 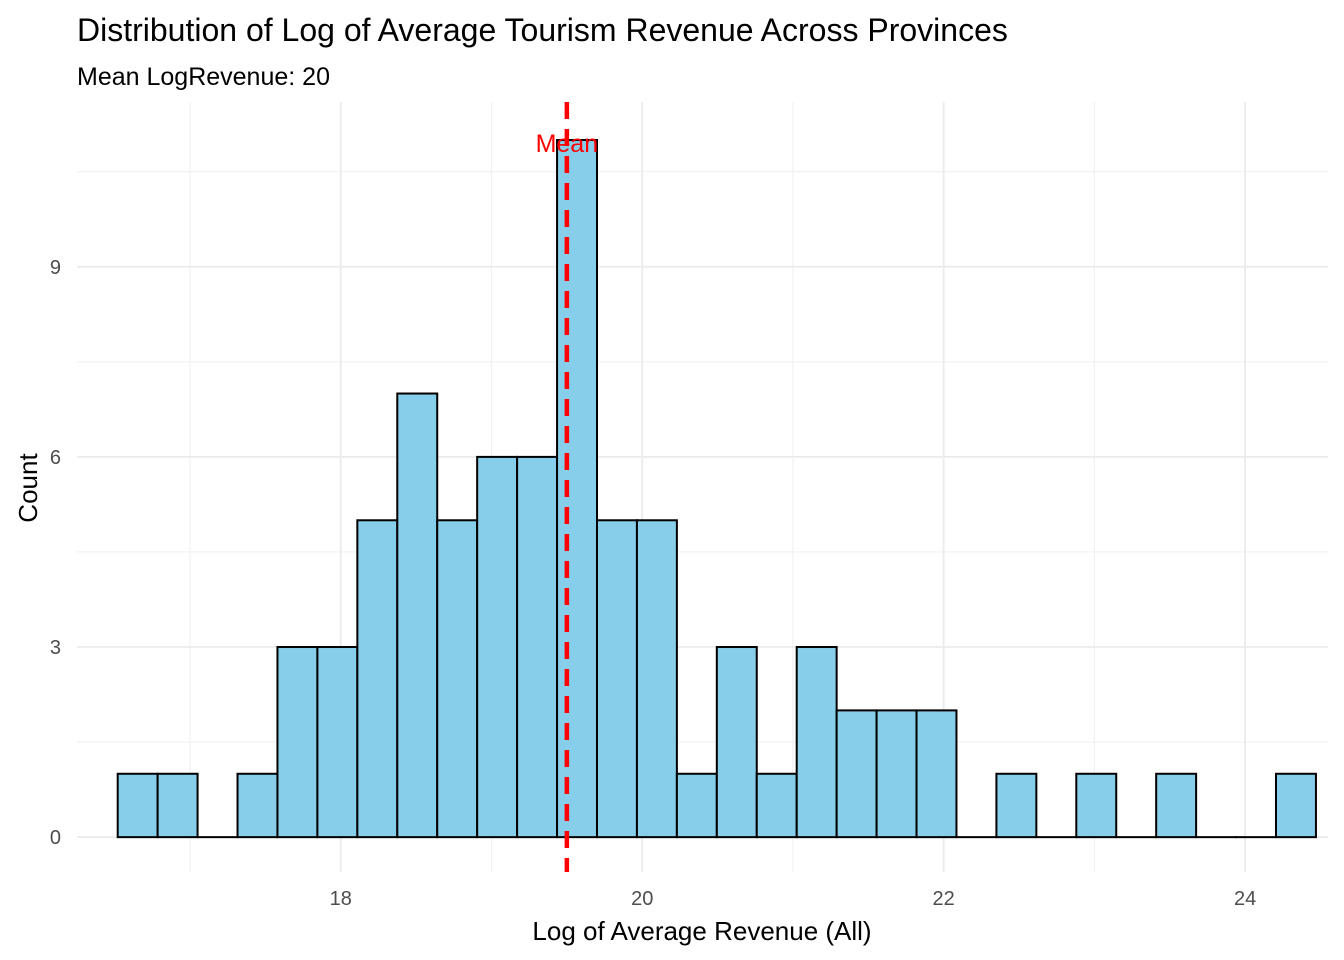 What do you see at coordinates (28, 488) in the screenshot?
I see `y-axis-title: Count` at bounding box center [28, 488].